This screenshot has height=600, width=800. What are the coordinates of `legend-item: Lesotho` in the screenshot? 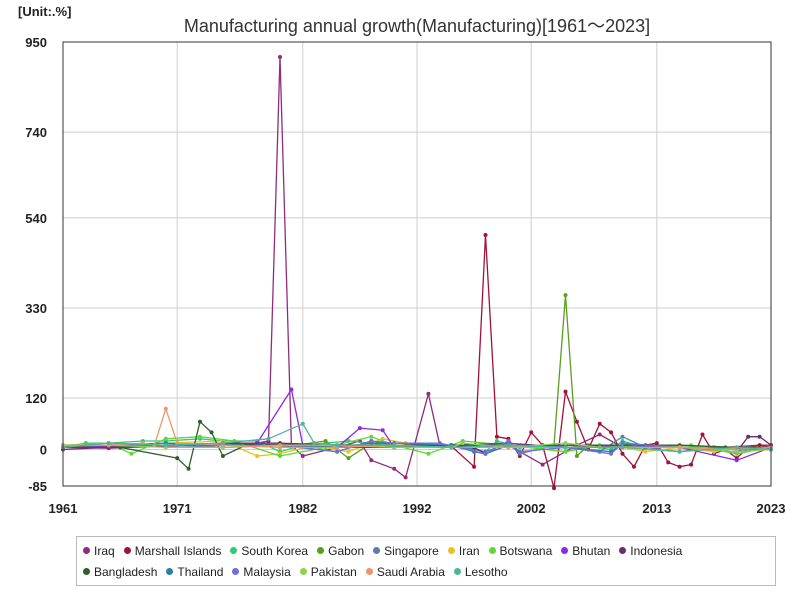 It's located at (480, 572).